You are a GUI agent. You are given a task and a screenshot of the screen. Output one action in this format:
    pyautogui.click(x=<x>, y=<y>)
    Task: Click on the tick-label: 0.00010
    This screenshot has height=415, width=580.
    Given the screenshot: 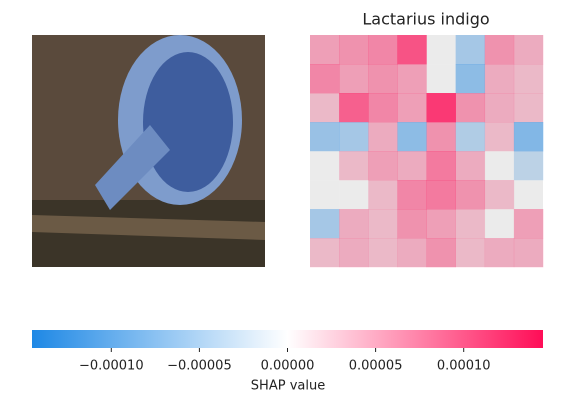 What is the action you would take?
    pyautogui.click(x=464, y=366)
    